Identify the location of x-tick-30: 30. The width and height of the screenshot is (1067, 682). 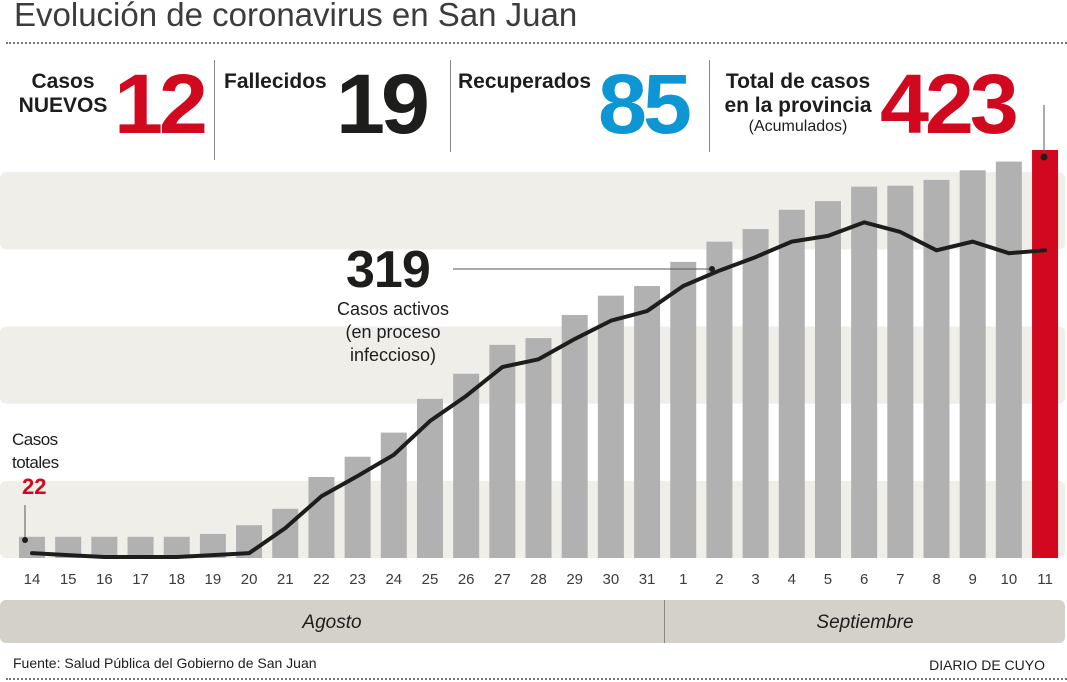
(611, 579).